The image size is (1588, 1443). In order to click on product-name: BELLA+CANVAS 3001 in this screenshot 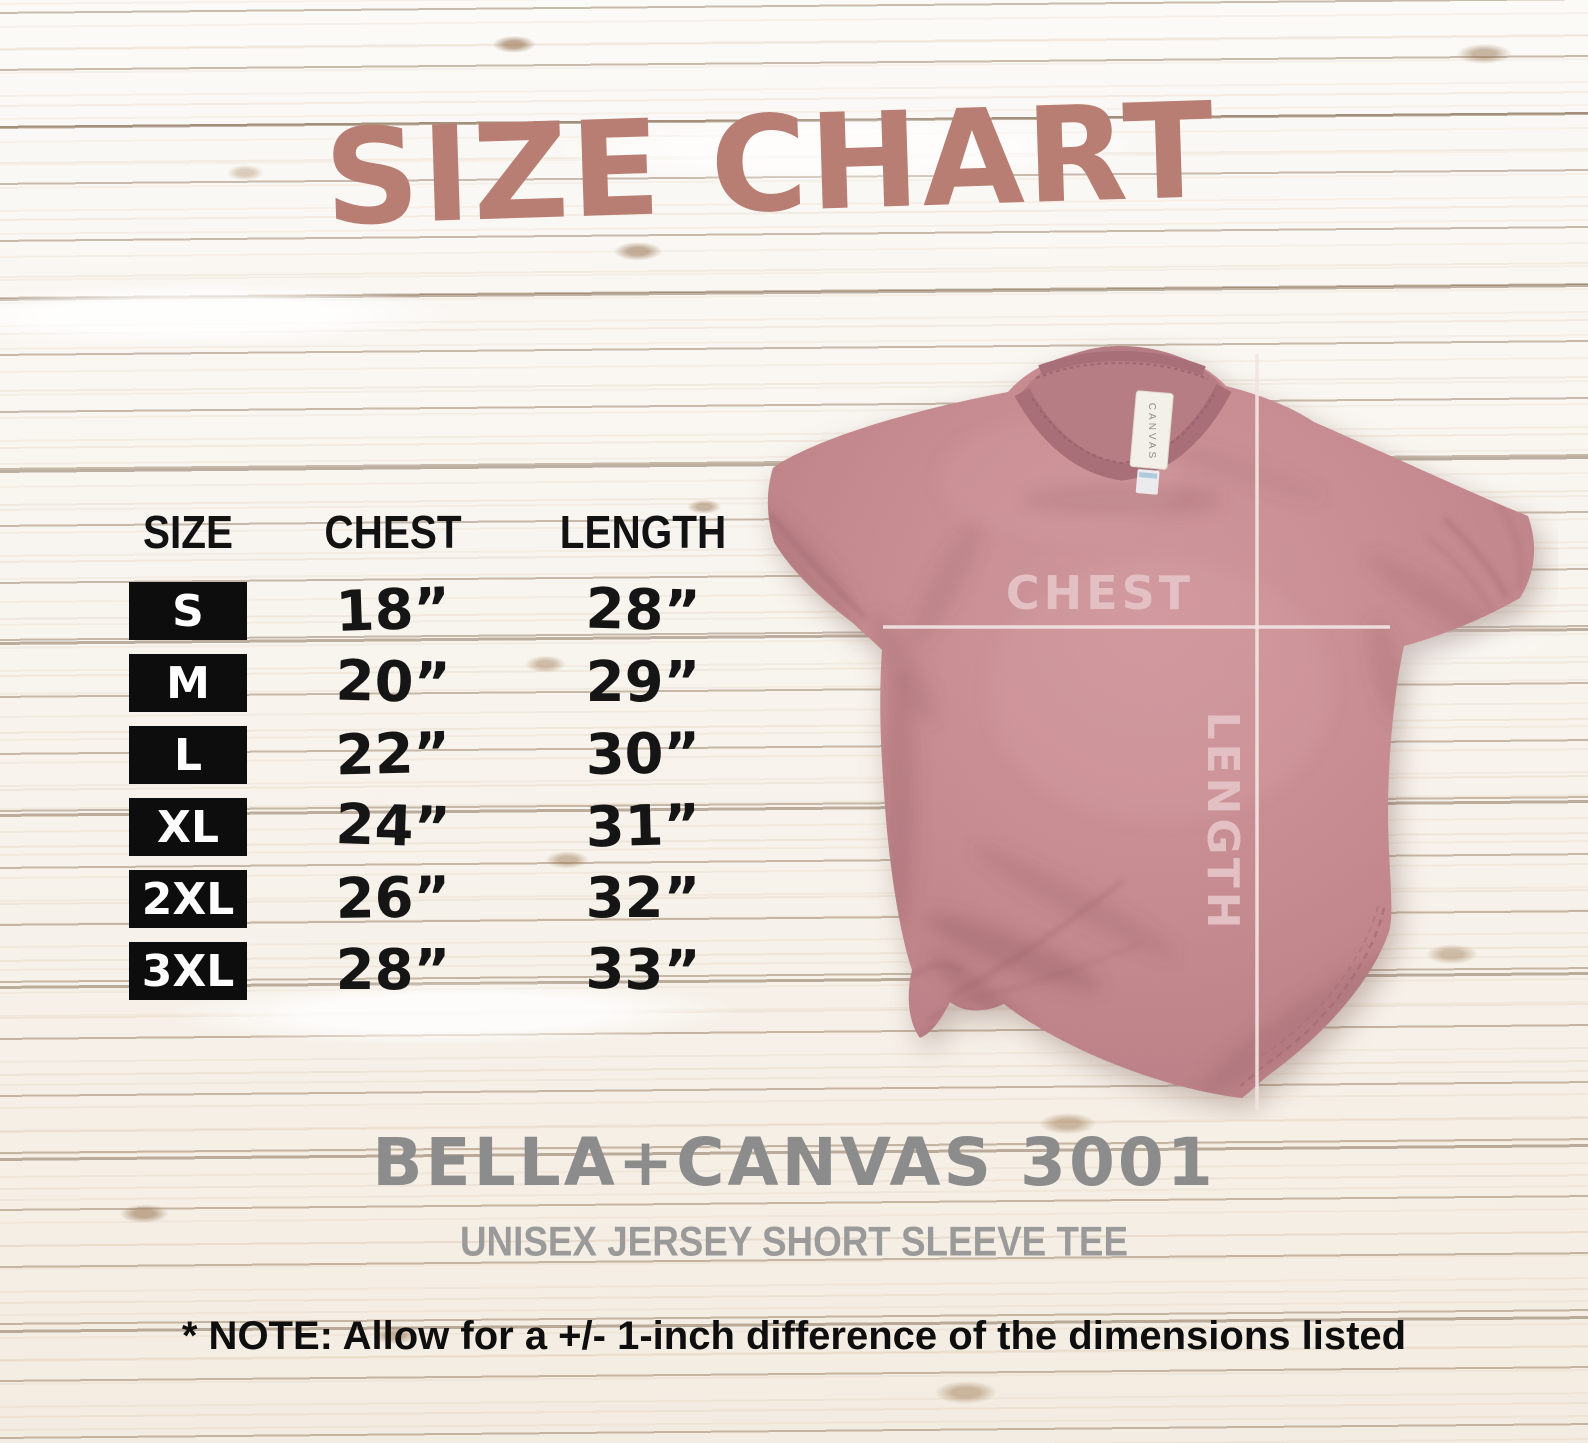, I will do `click(794, 1162)`.